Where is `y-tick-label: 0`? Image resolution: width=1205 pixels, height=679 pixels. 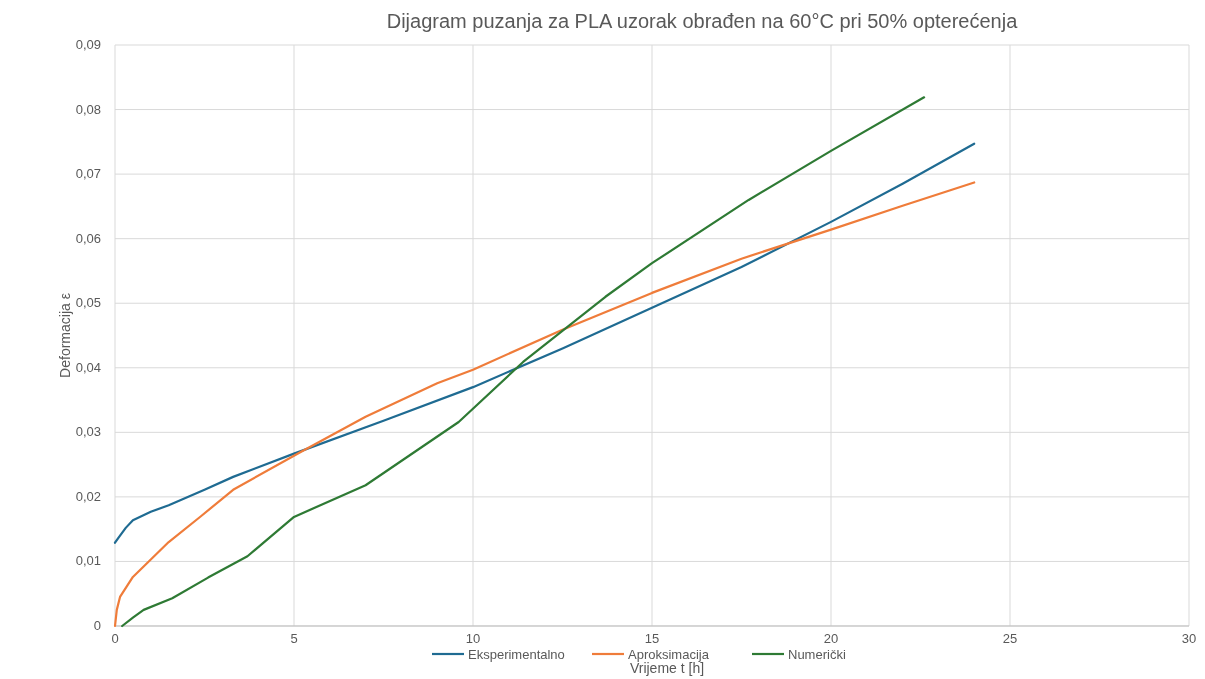
y-tick-label: 0 is located at coordinates (97, 625).